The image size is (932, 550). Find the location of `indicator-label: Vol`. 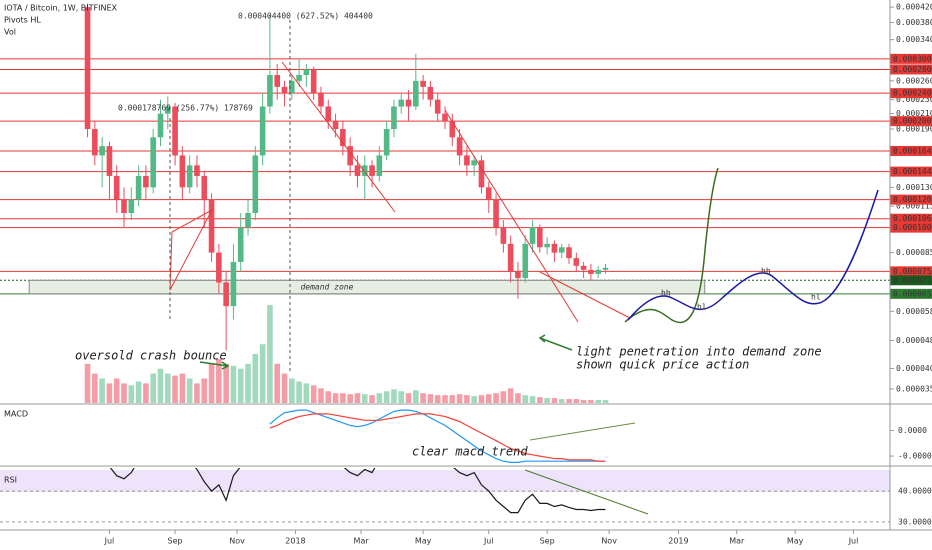

indicator-label: Vol is located at coordinates (10, 32).